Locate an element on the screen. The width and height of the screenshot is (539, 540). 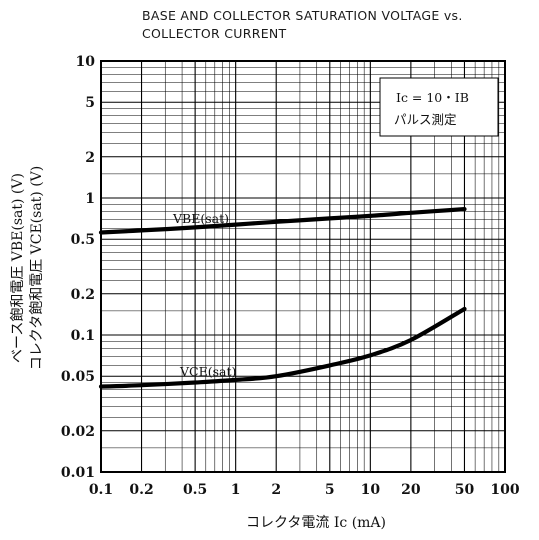
series-line-vce-sat is located at coordinates (282, 347).